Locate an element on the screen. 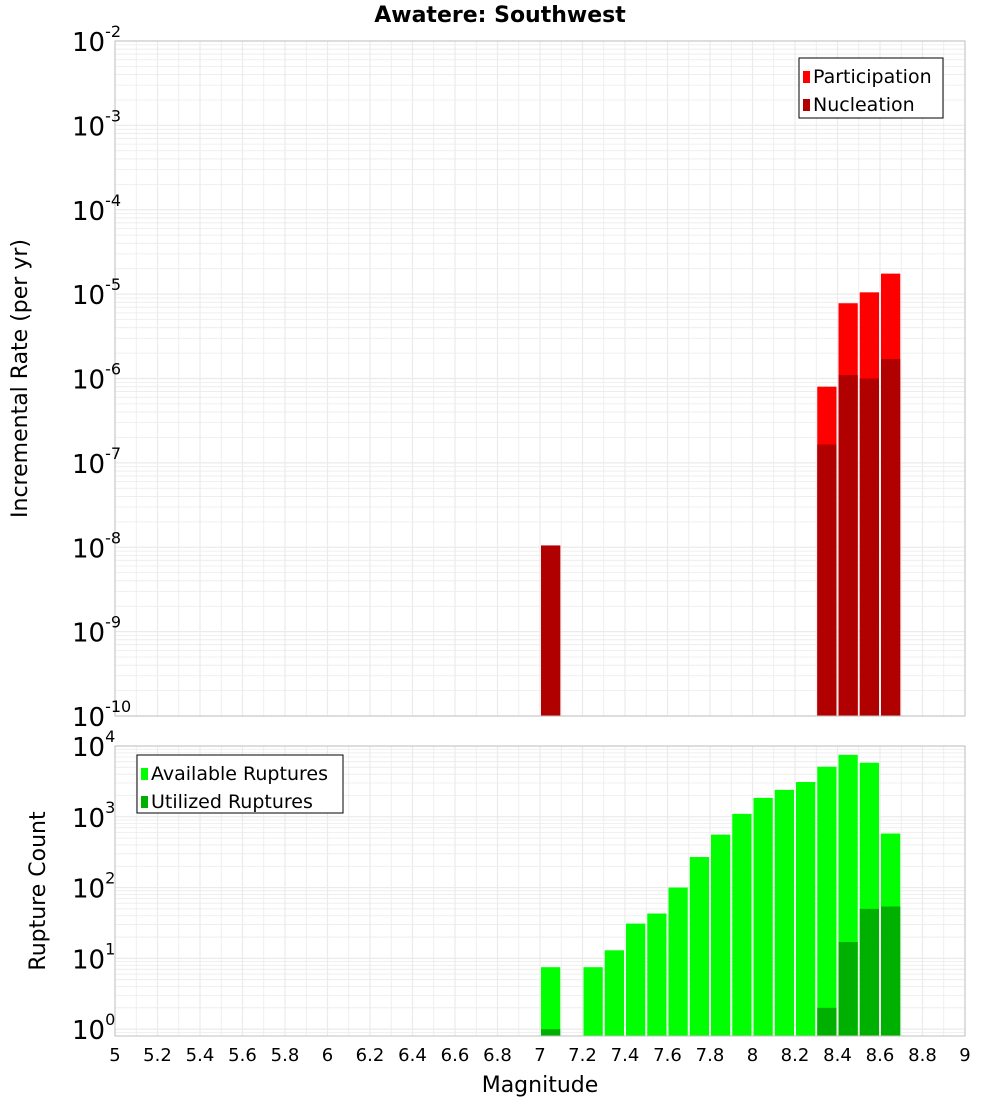 This screenshot has width=1000, height=1100. x-tick-label: 7.4 is located at coordinates (625, 1055).